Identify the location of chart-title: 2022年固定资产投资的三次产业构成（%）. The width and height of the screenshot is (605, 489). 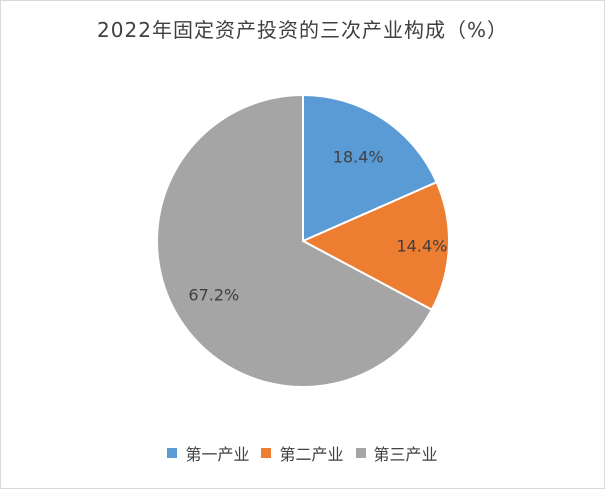
(302, 30).